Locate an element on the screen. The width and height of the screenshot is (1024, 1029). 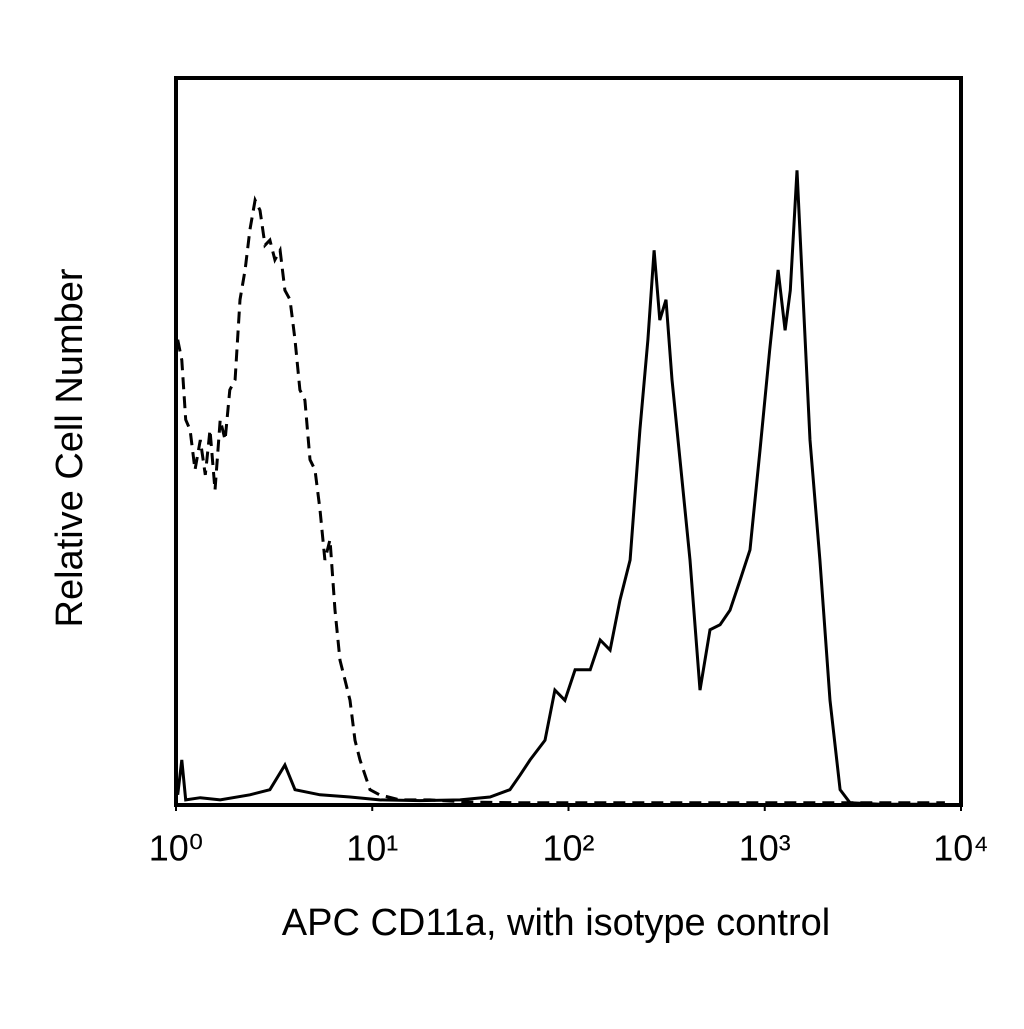
x-axis-title: APC CD11a, with isotype control is located at coordinates (556, 923).